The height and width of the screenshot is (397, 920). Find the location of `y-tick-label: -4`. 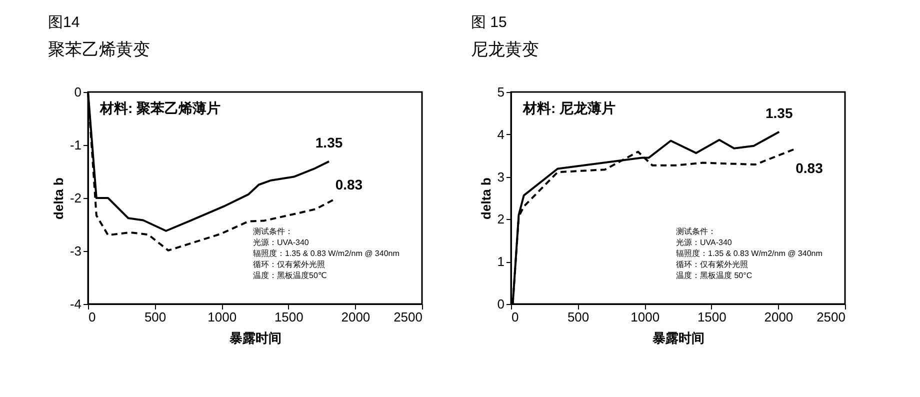

y-tick-label: -4 is located at coordinates (76, 304).